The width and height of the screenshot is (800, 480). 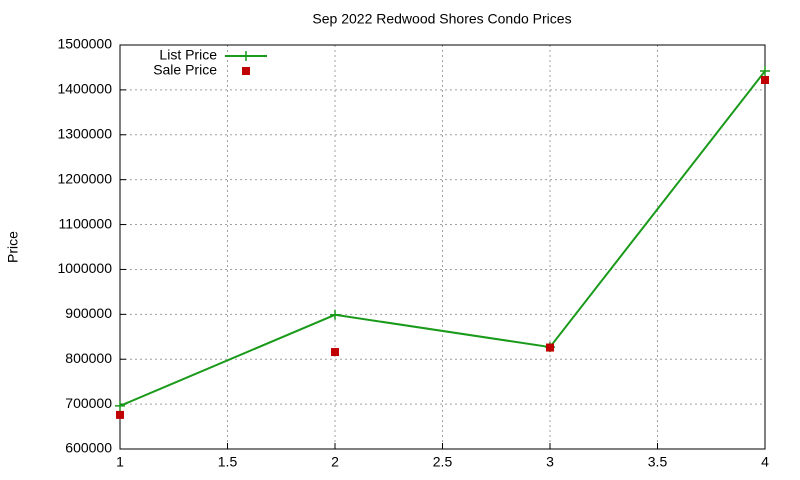 I want to click on x-tick-label: 2.5, so click(x=443, y=462).